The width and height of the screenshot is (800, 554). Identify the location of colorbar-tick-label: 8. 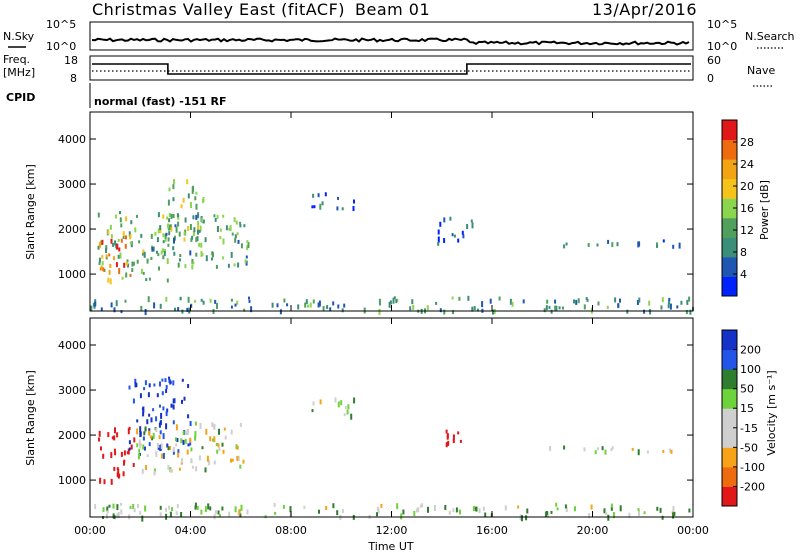
(743, 252).